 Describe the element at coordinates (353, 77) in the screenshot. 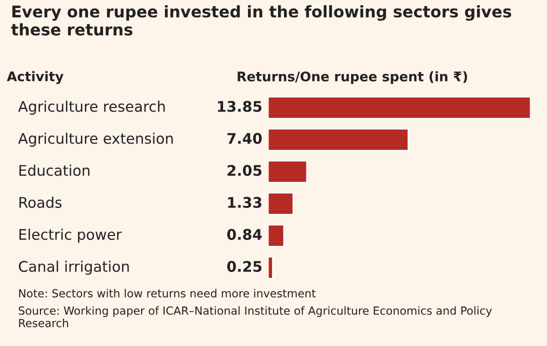

I see `x-axis-title: Returns/One rupee spent (in ₹)` at that location.